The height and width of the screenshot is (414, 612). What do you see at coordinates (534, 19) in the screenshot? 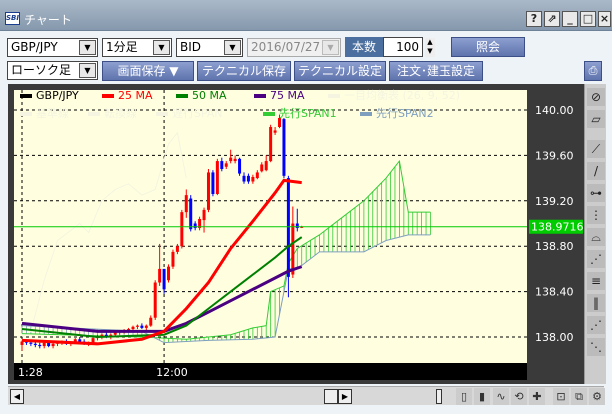
I see `help-button: ?` at bounding box center [534, 19].